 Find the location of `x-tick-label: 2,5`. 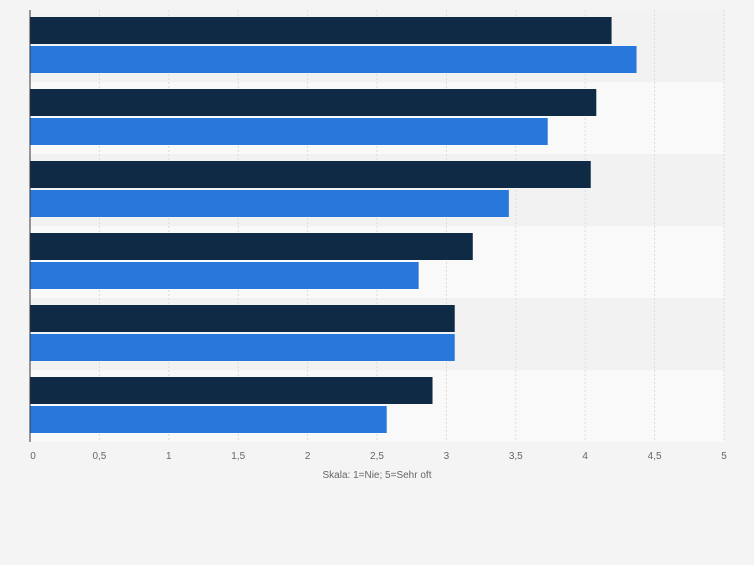

x-tick-label: 2,5 is located at coordinates (377, 456).